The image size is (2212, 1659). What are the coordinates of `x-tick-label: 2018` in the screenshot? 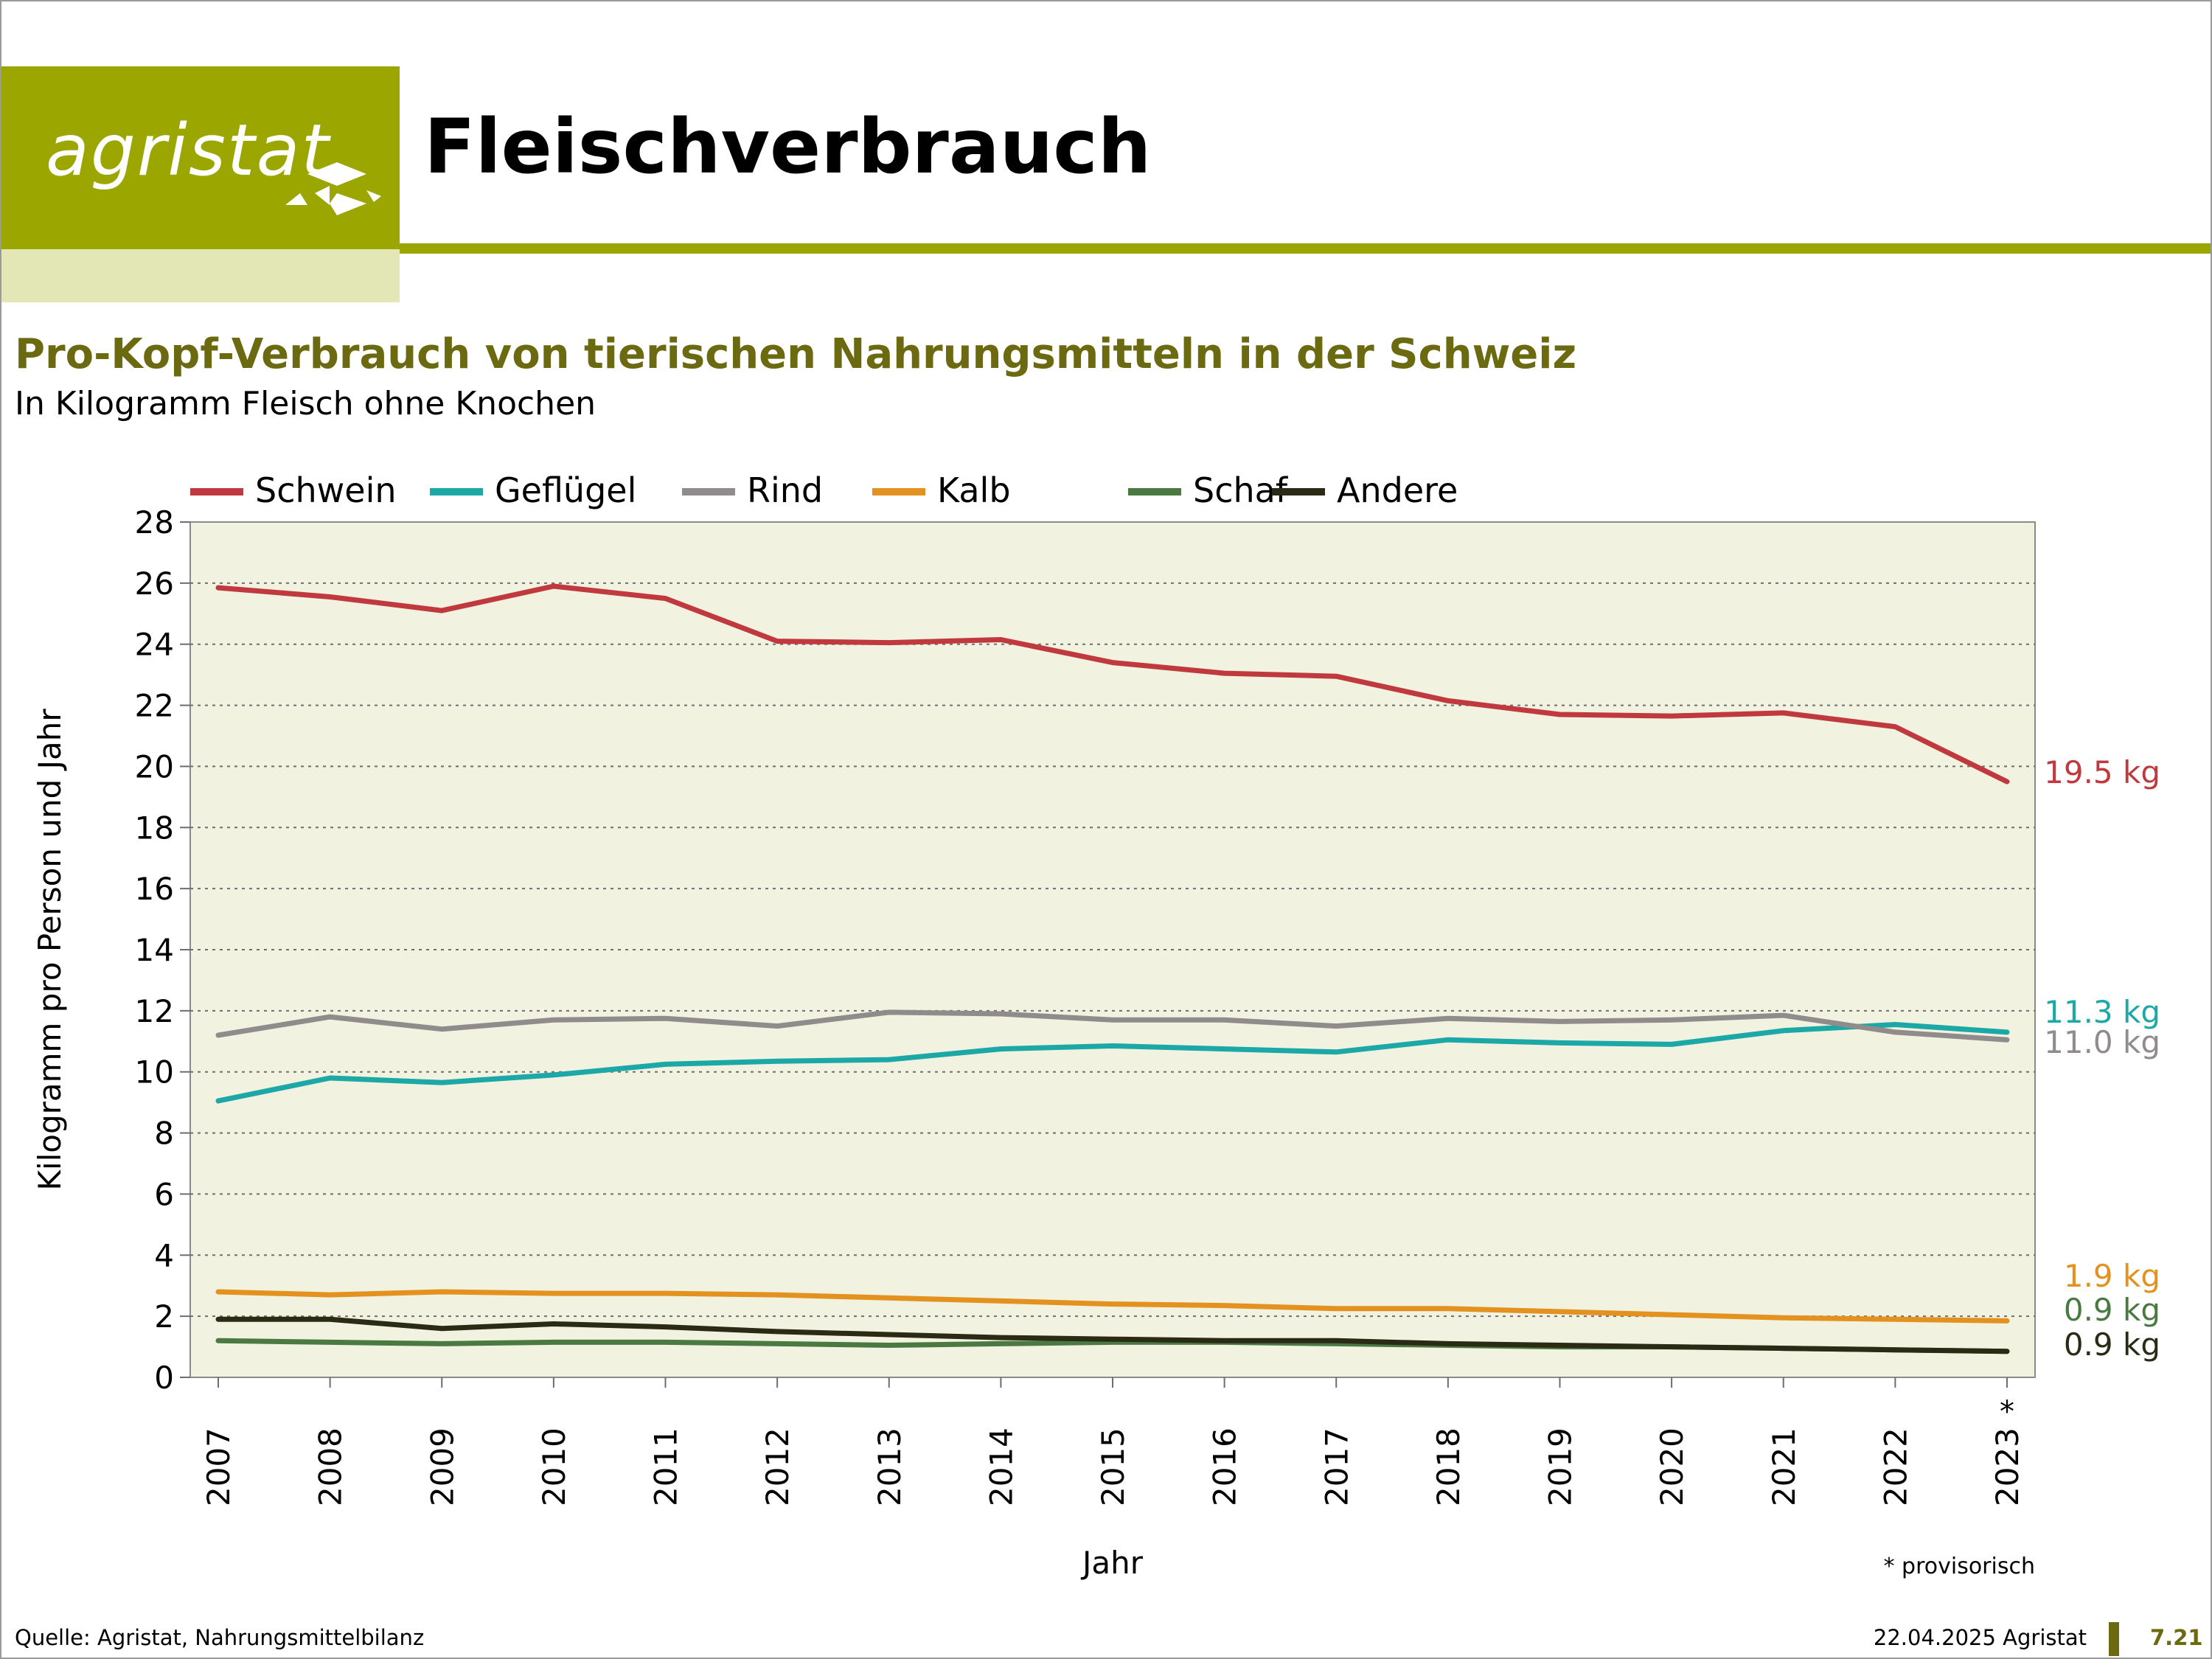 It's located at (1448, 1466).